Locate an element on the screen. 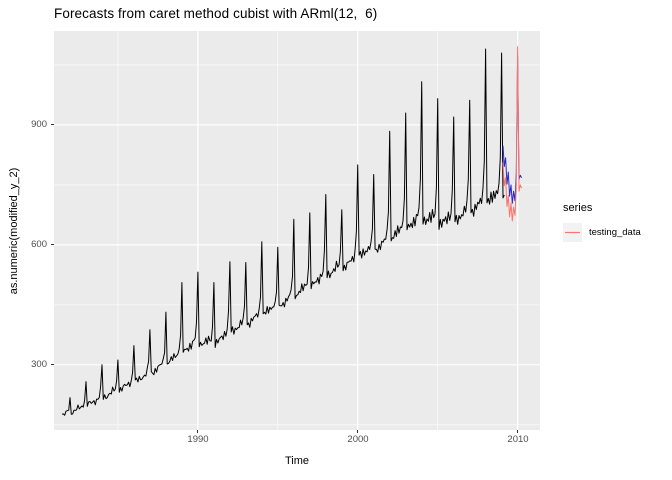 This screenshot has height=480, width=672. y-tick-label-300: 300 is located at coordinates (39, 364).